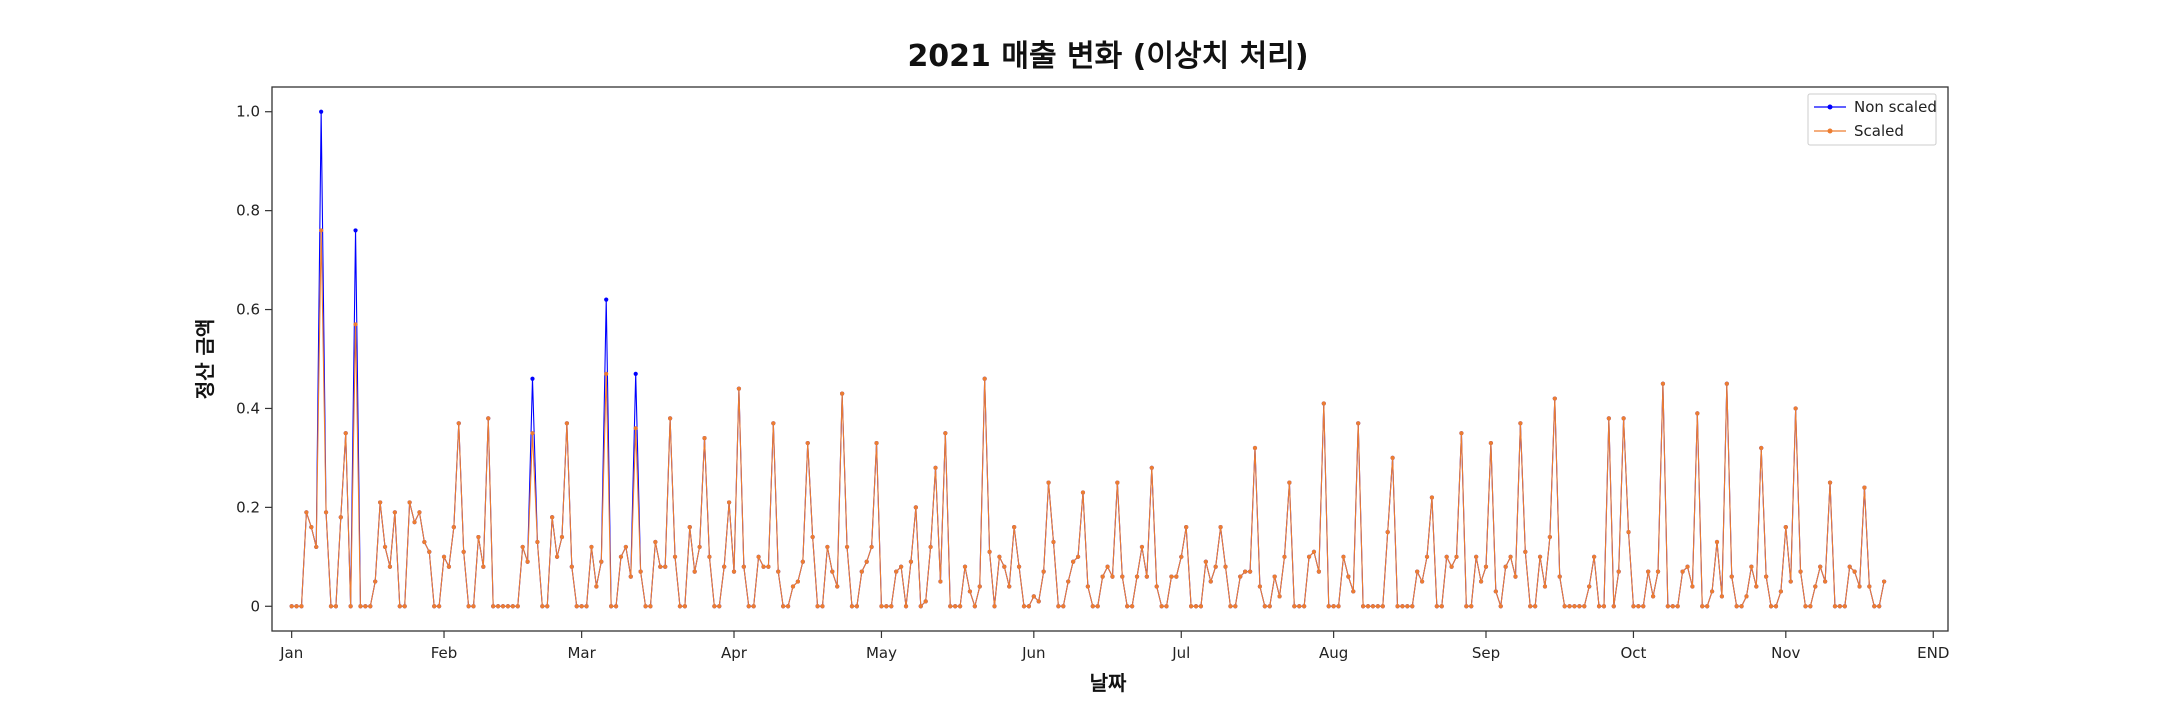  What do you see at coordinates (1033, 653) in the screenshot?
I see `x-tick-label: Jun` at bounding box center [1033, 653].